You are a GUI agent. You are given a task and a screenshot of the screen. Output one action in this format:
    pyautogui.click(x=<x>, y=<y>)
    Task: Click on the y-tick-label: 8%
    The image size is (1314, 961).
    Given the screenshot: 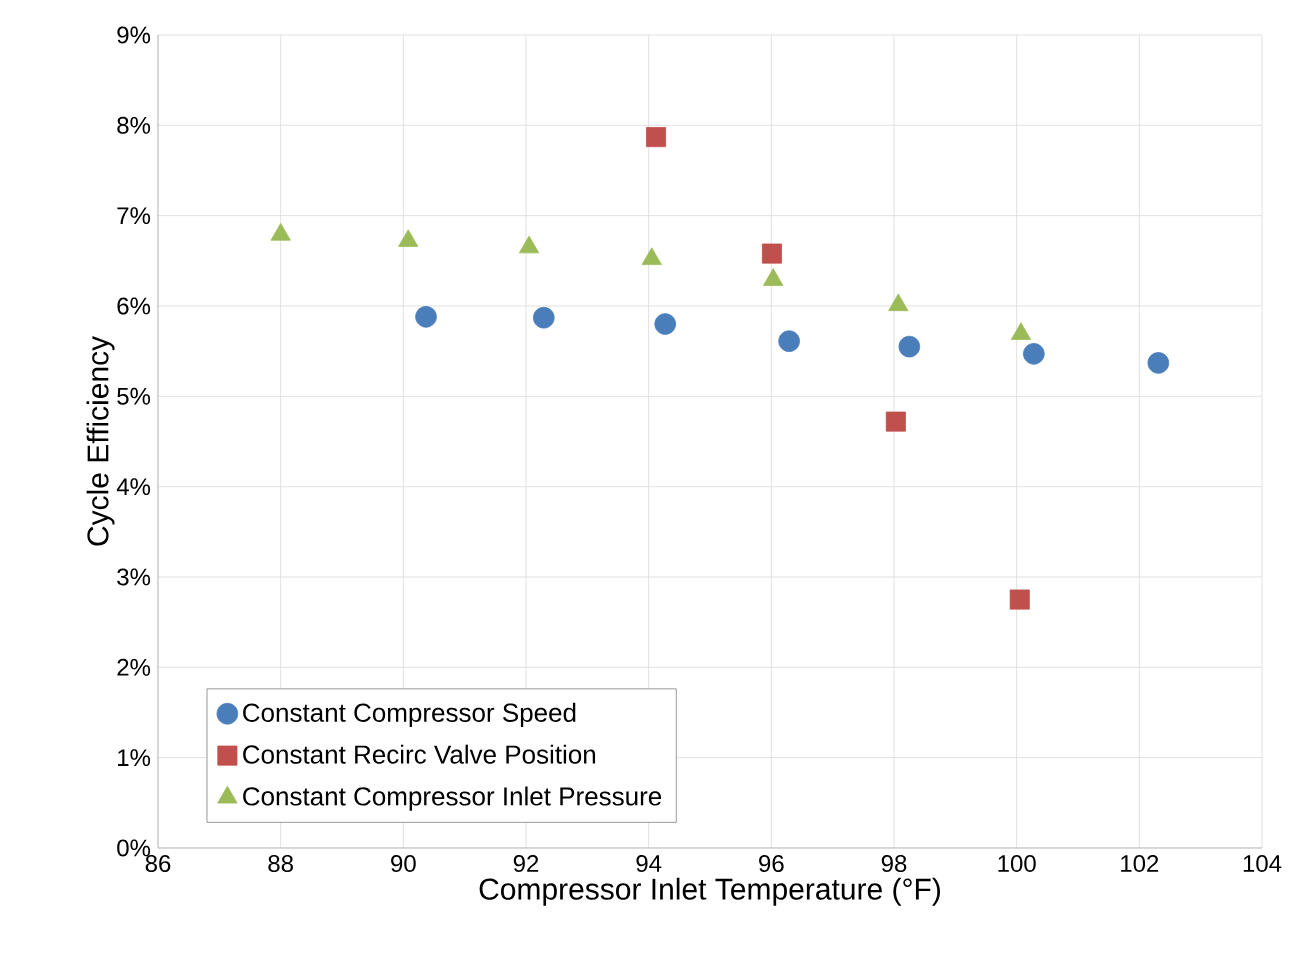 What is the action you would take?
    pyautogui.click(x=134, y=125)
    